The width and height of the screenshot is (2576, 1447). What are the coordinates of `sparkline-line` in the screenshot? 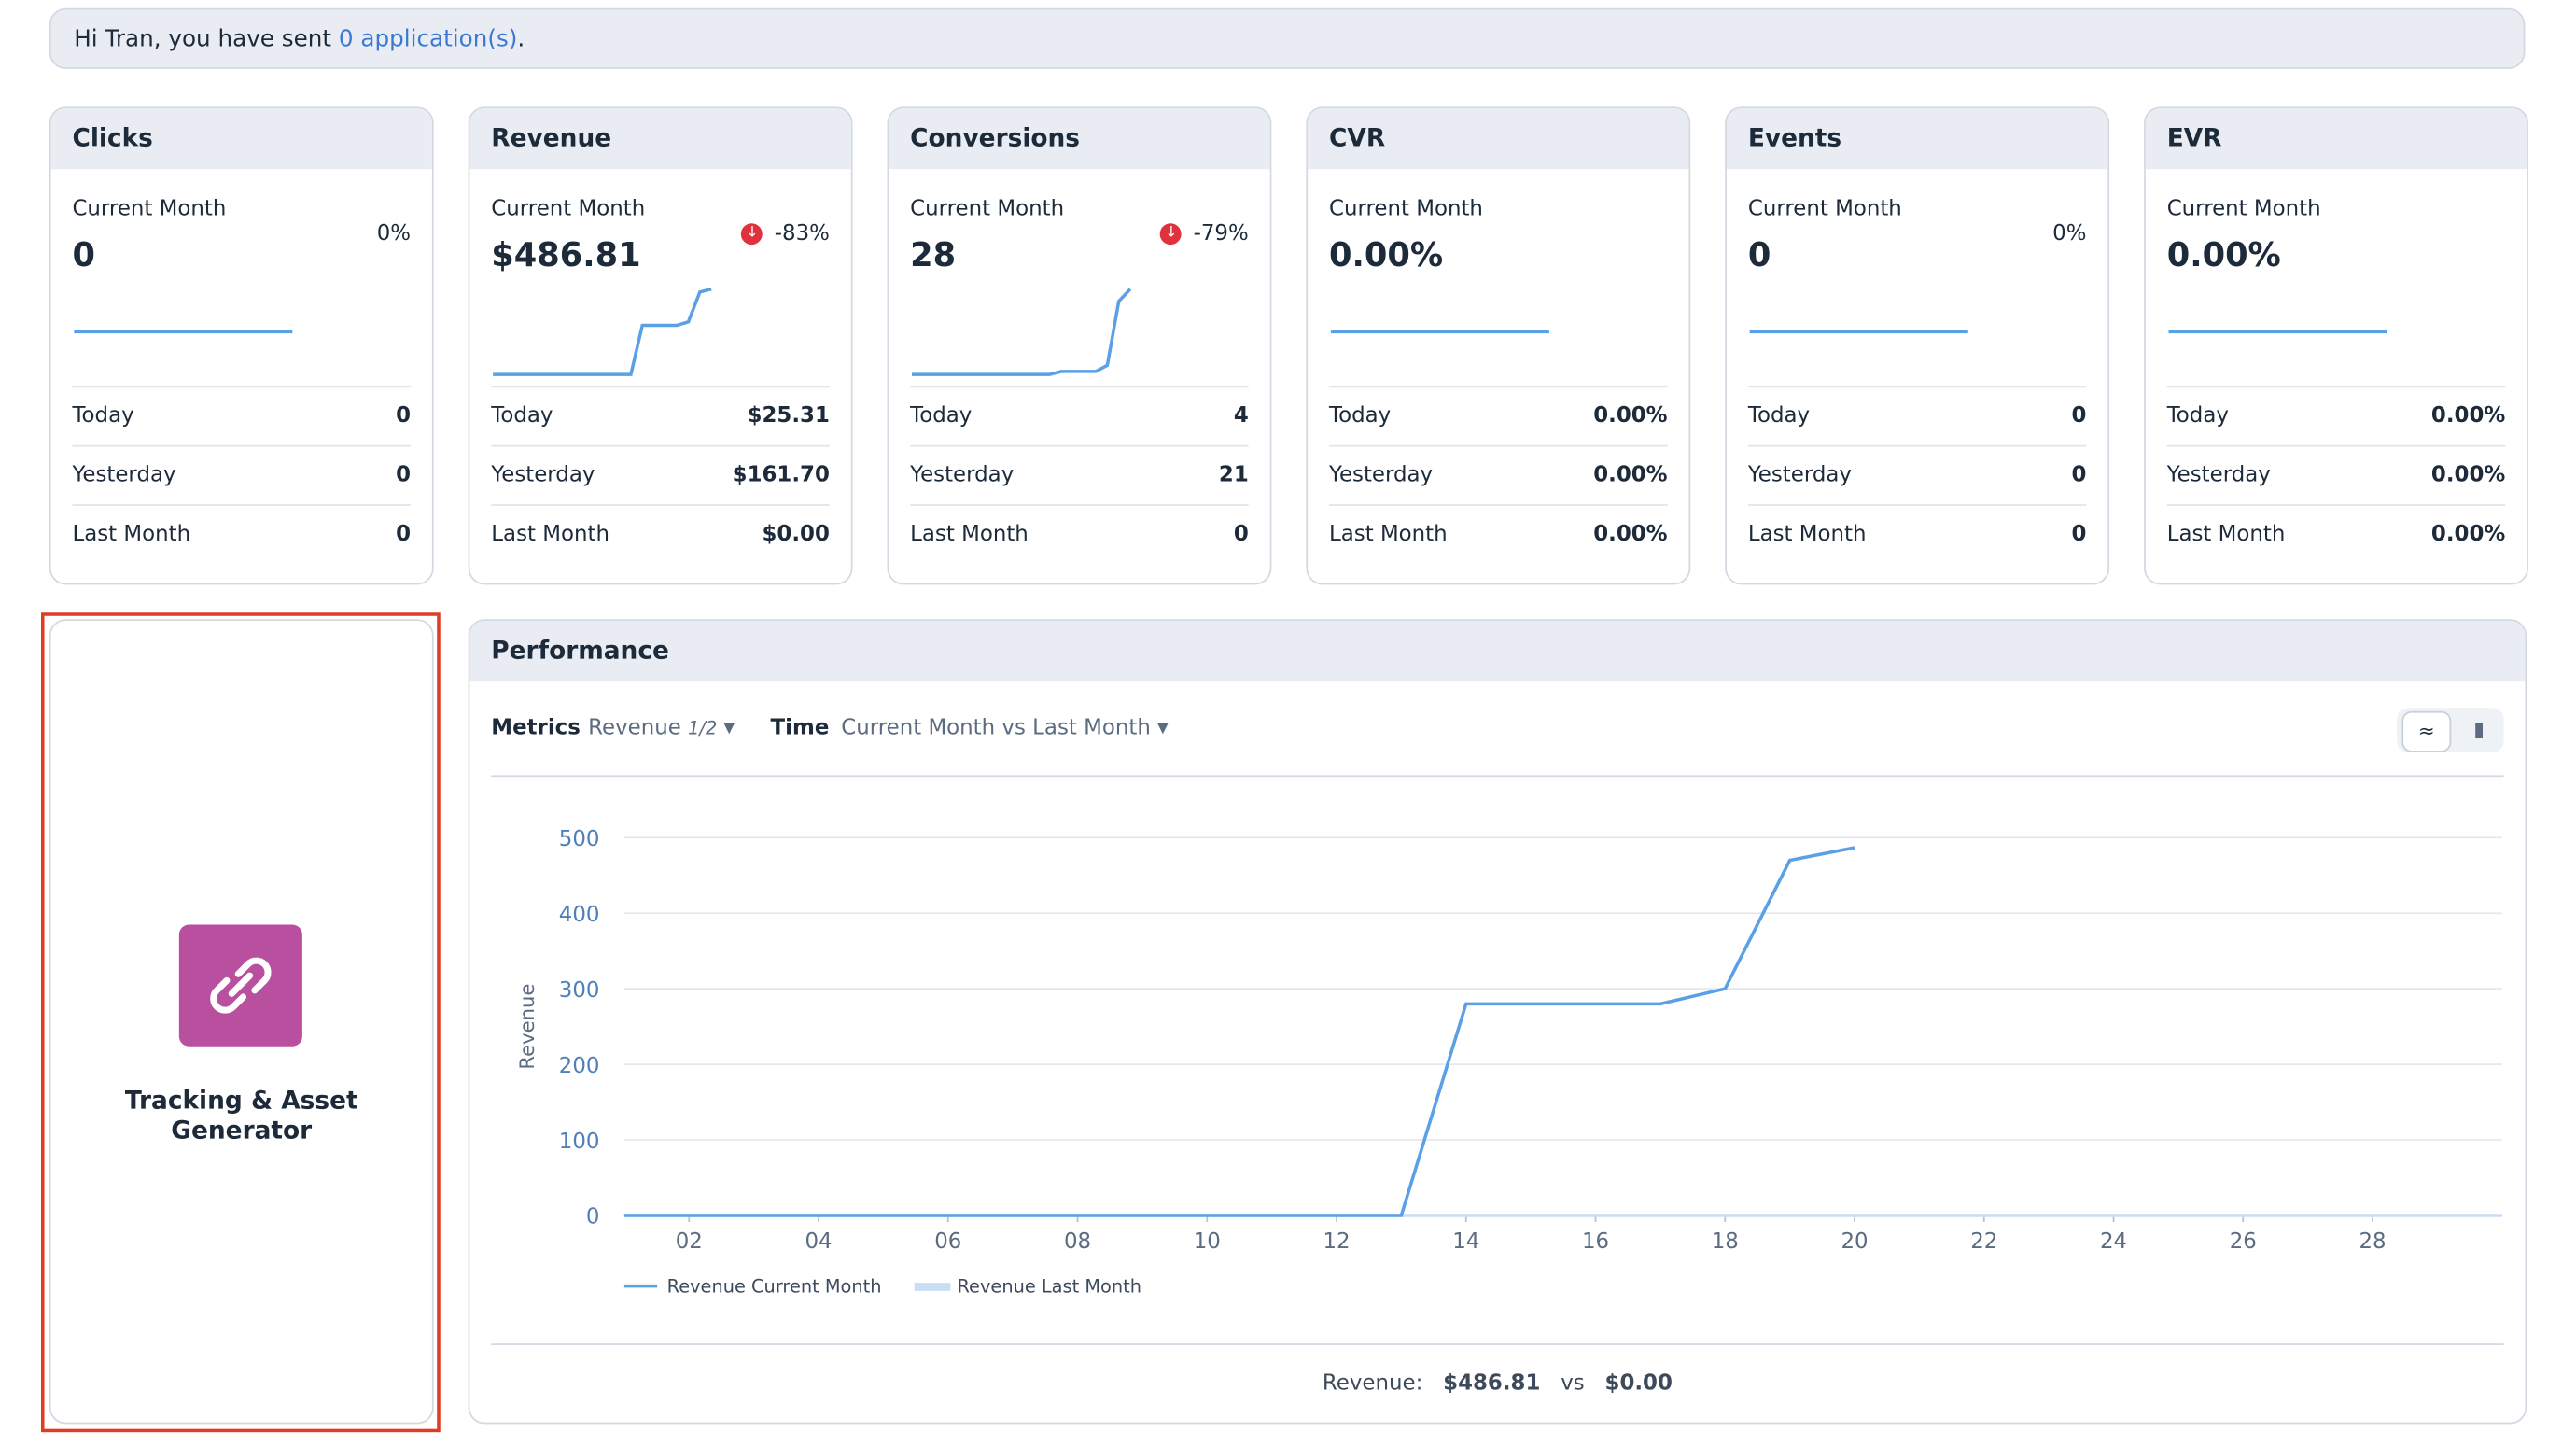 It's located at (1022, 332).